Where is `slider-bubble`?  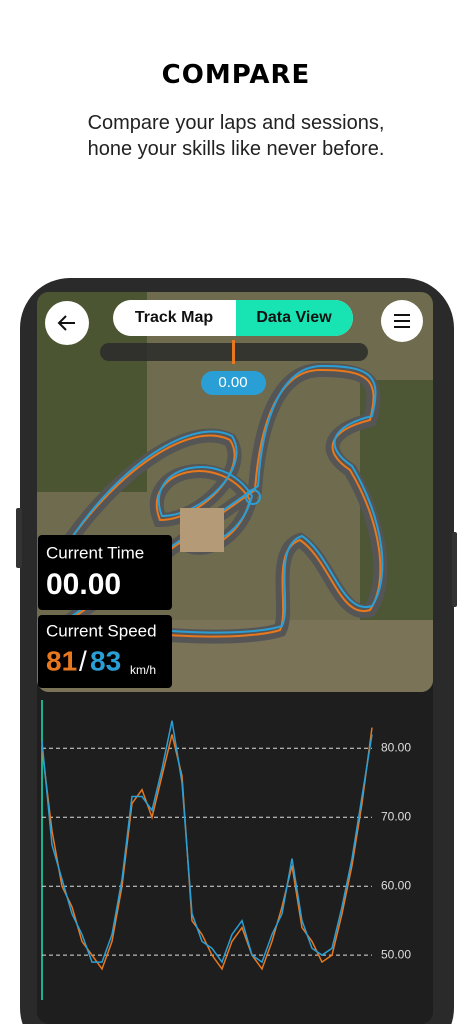
slider-bubble is located at coordinates (233, 383).